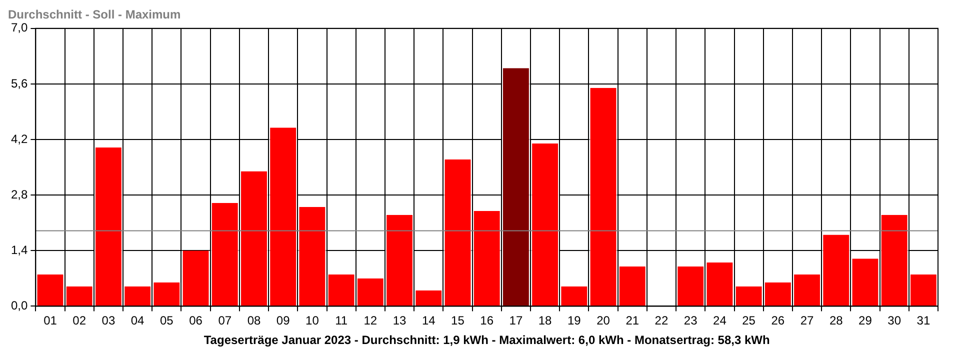 The height and width of the screenshot is (360, 960). Describe the element at coordinates (19, 194) in the screenshot. I see `y-tick-label: 2,8` at that location.